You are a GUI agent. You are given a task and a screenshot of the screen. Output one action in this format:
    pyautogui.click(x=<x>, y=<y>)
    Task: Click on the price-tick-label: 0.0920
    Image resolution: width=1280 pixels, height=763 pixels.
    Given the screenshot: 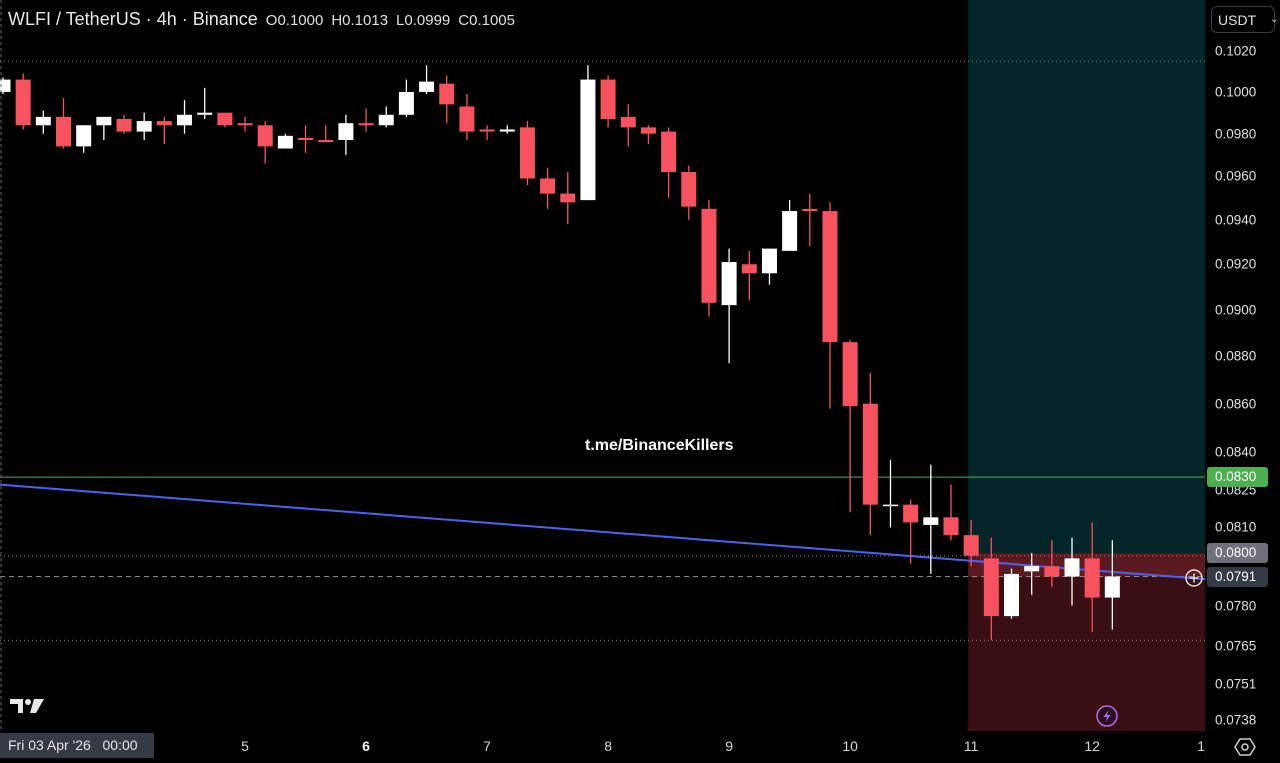 What is the action you would take?
    pyautogui.click(x=1236, y=264)
    